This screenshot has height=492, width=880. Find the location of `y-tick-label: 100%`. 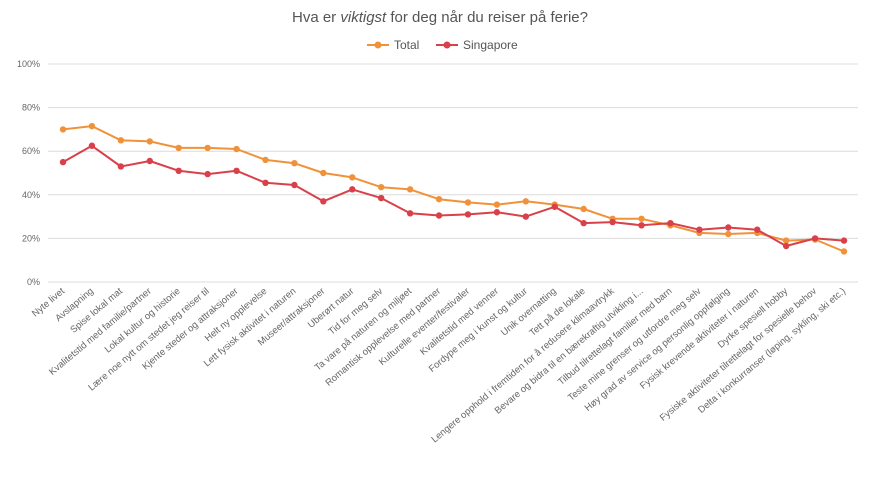

y-tick-label: 100% is located at coordinates (28, 64).